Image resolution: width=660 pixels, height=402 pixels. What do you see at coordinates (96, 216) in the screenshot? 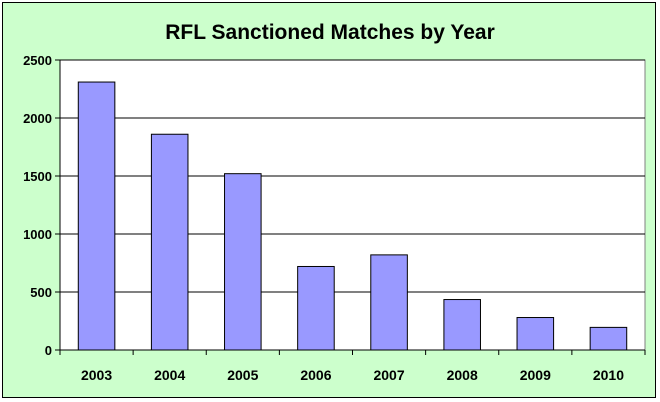
I see `bar-2003` at bounding box center [96, 216].